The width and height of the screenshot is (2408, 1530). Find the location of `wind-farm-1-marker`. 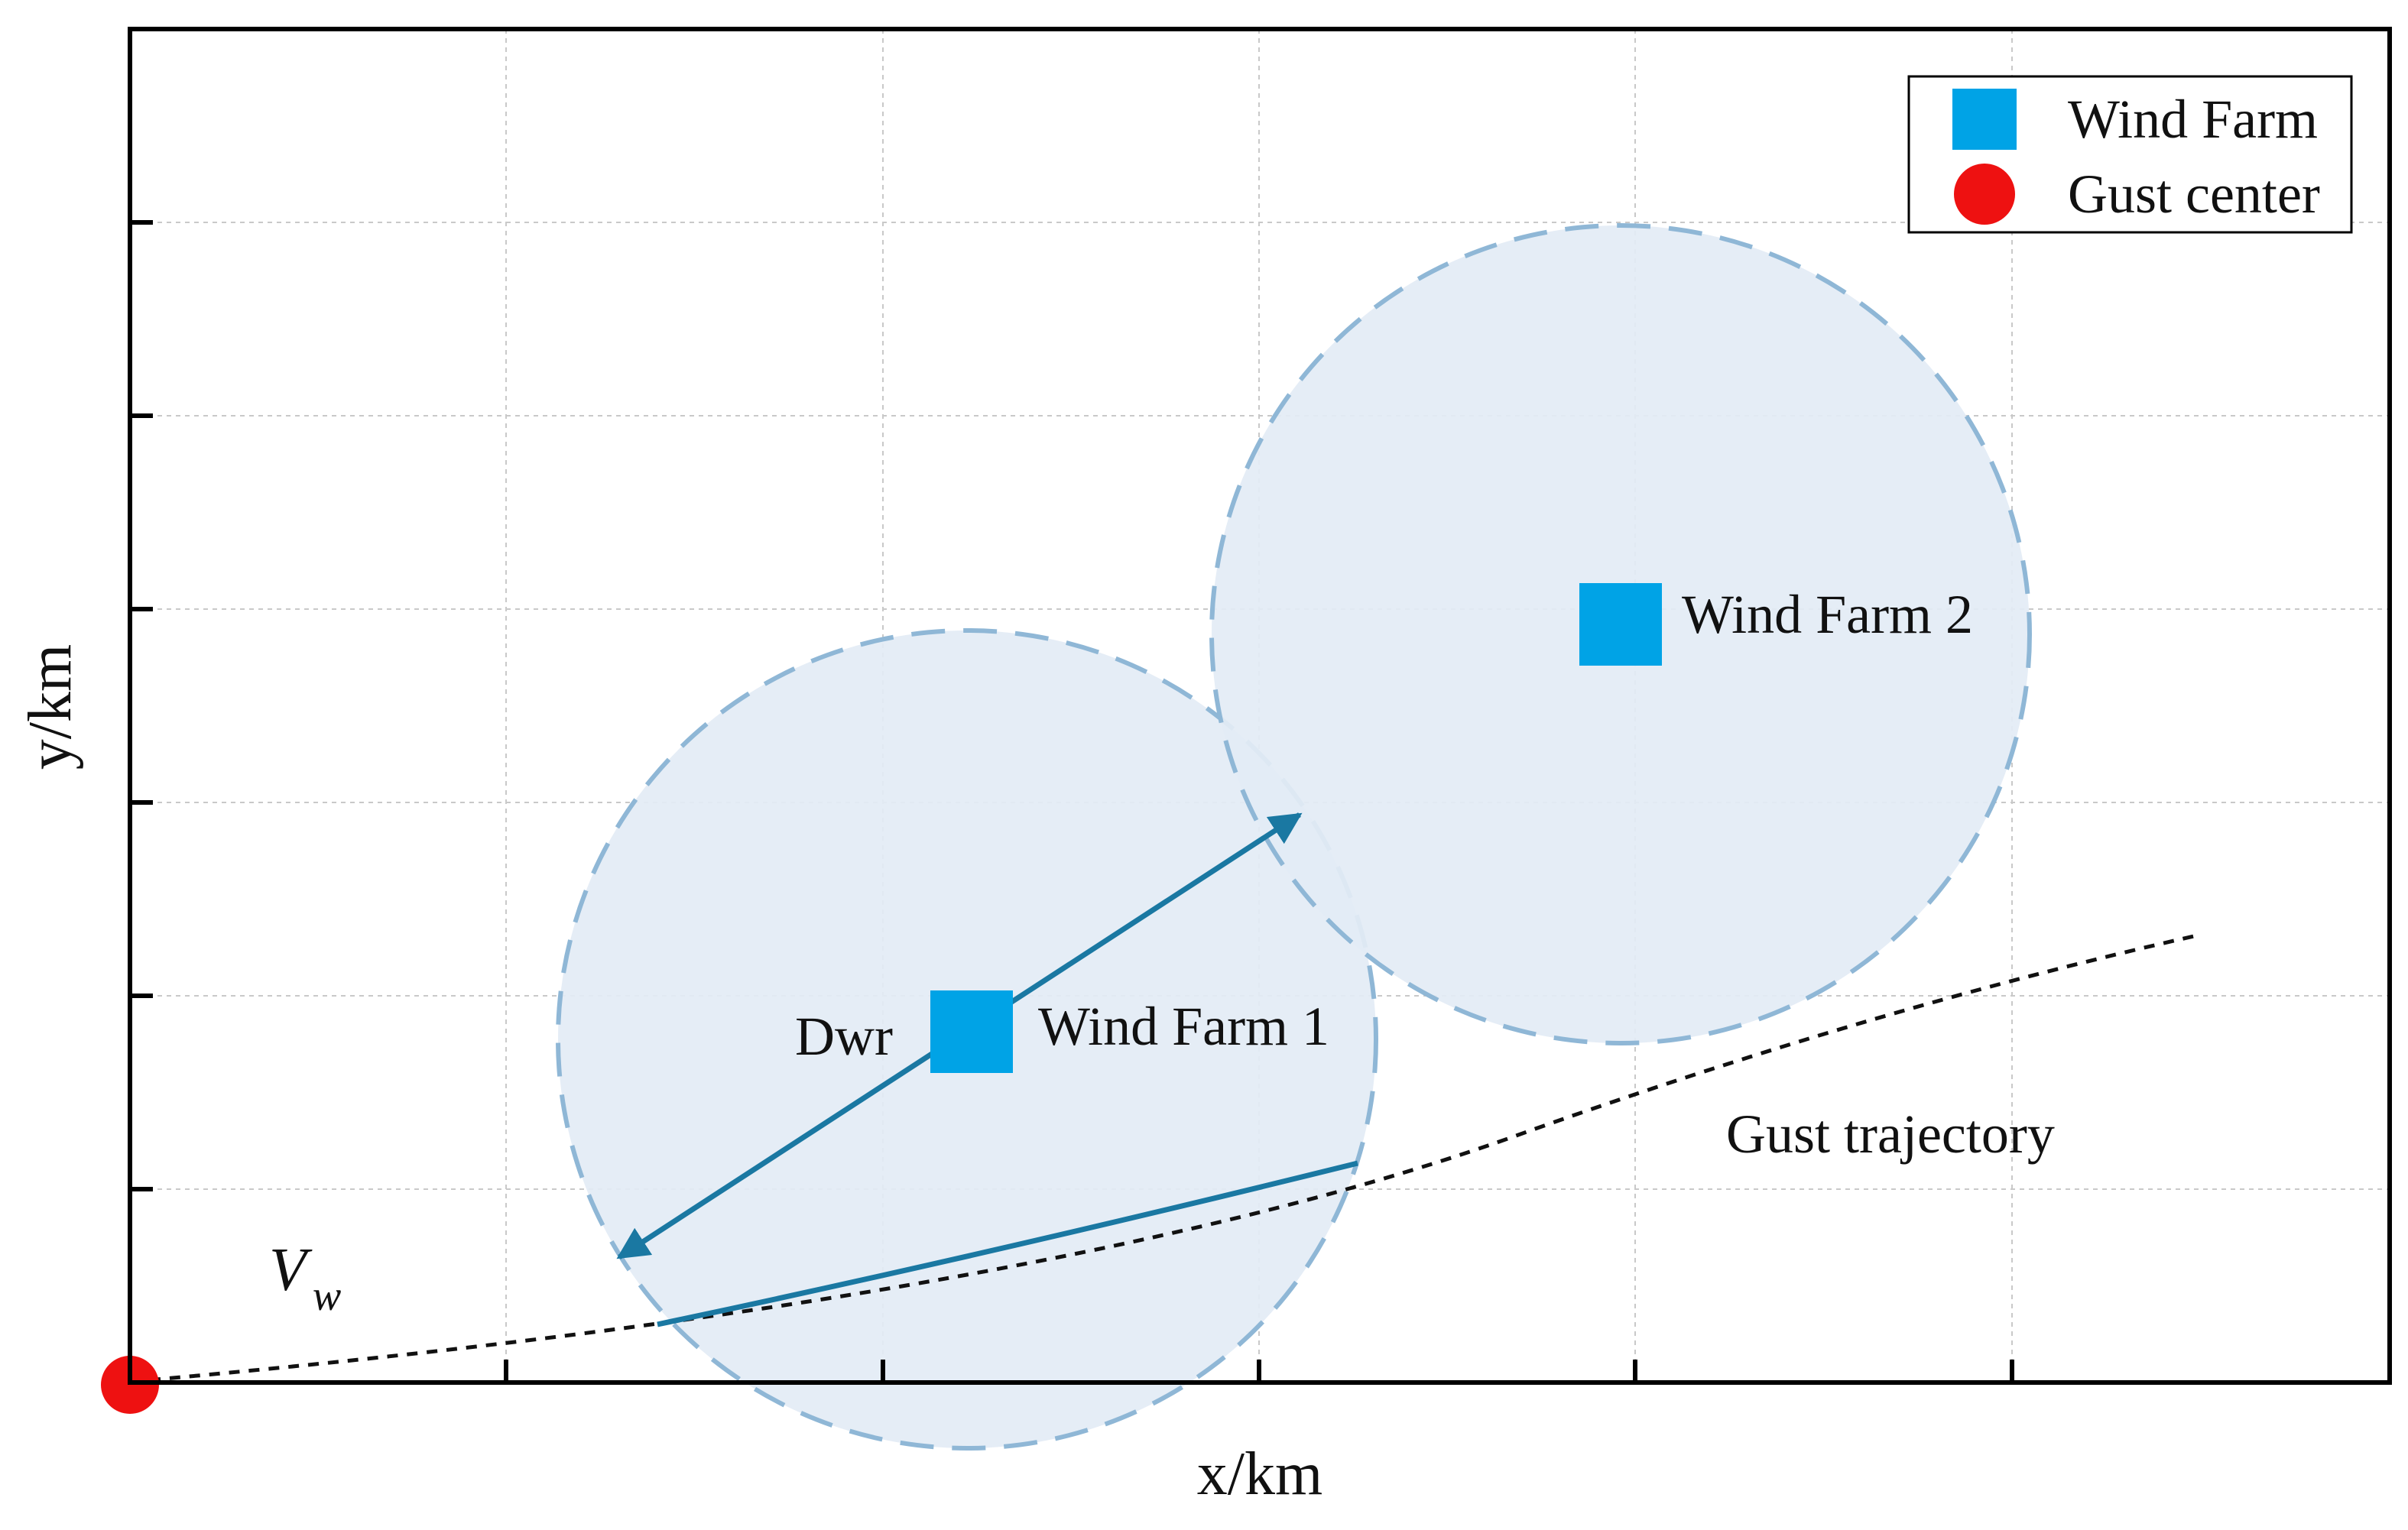

wind-farm-1-marker is located at coordinates (972, 1031).